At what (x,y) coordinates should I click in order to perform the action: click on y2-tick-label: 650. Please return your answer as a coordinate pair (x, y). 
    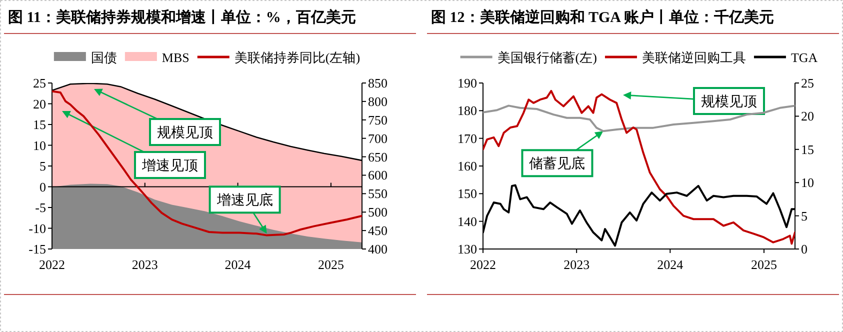
    Looking at the image, I should click on (378, 156).